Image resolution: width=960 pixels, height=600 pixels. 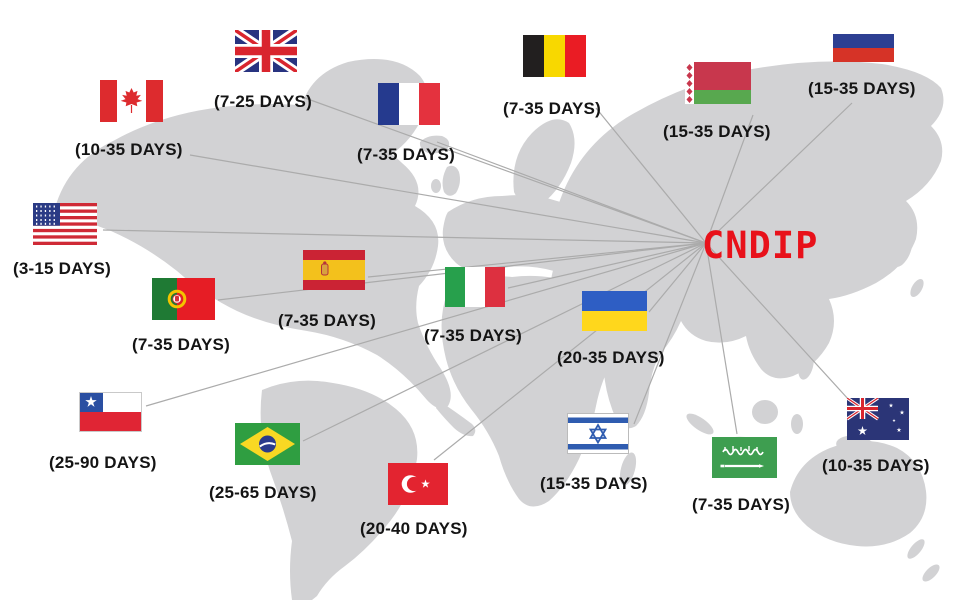 I want to click on shipping-days-label: (7-25 DAYS), so click(x=263, y=101).